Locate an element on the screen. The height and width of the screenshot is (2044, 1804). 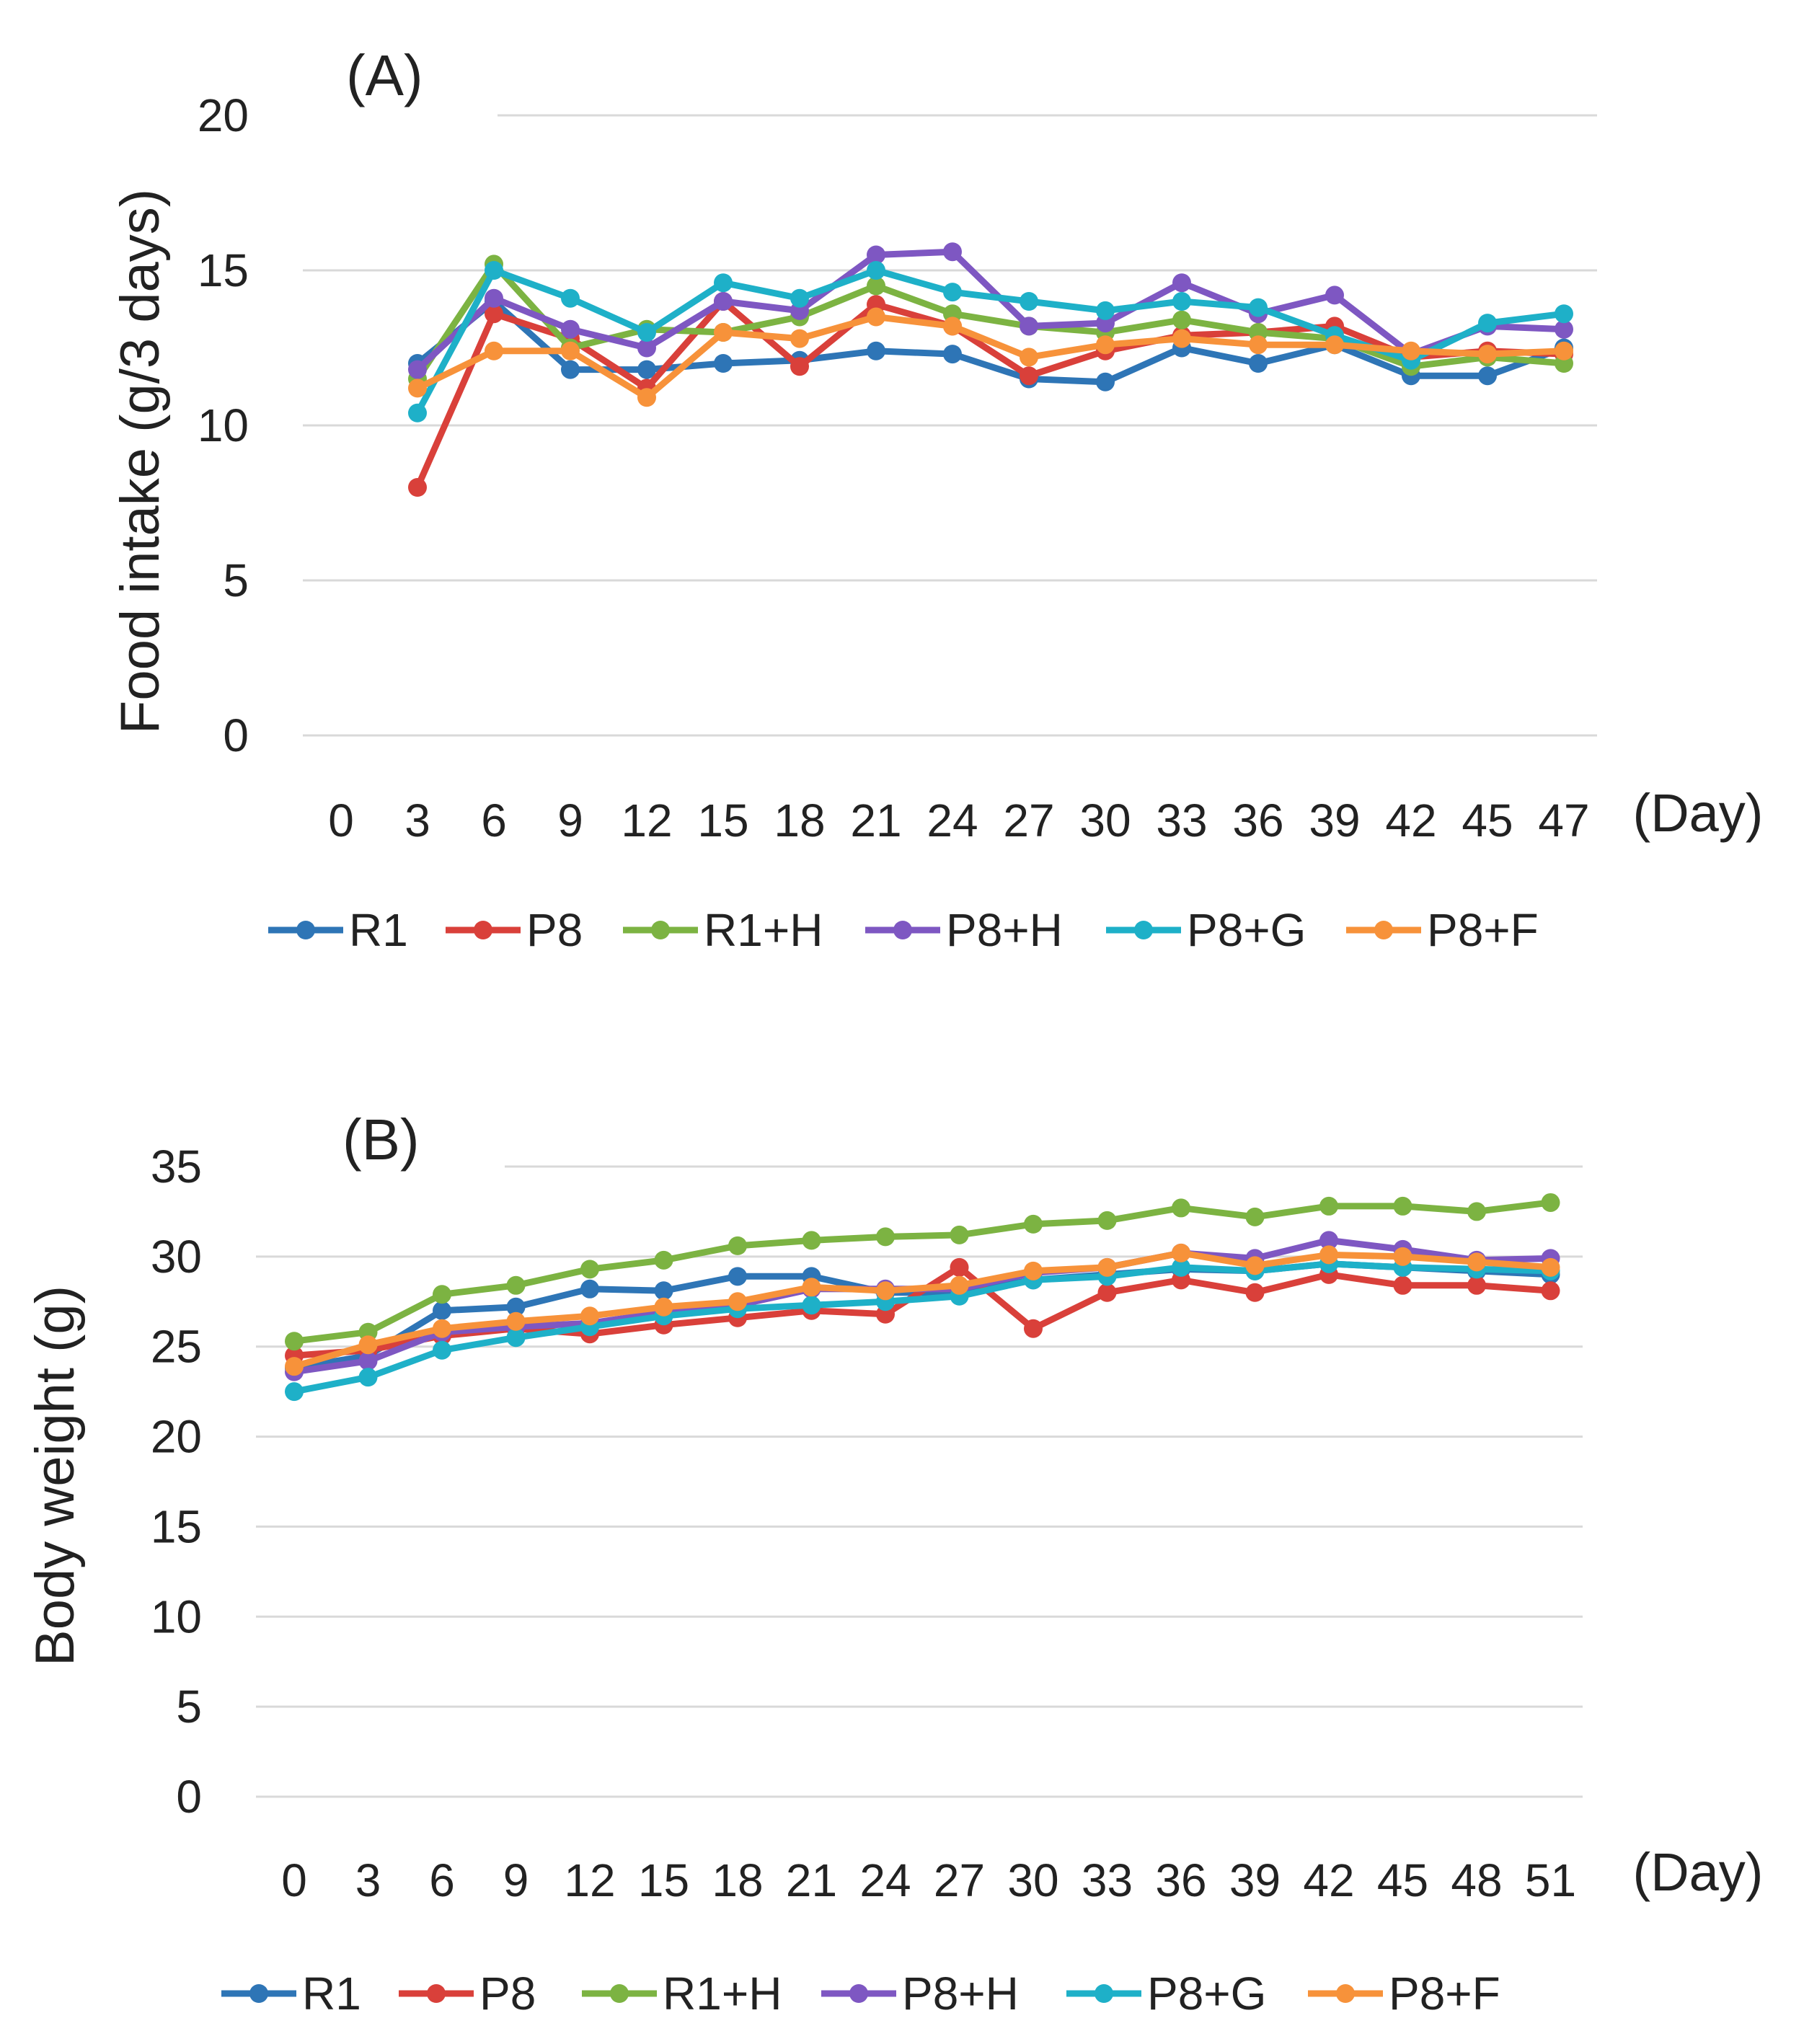
x-tick-label: 9 is located at coordinates (516, 1880).